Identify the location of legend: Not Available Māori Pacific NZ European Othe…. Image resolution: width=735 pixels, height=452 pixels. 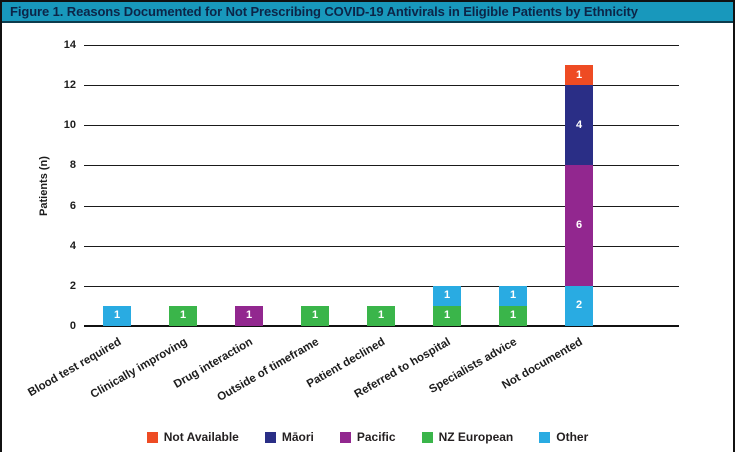
(367, 437).